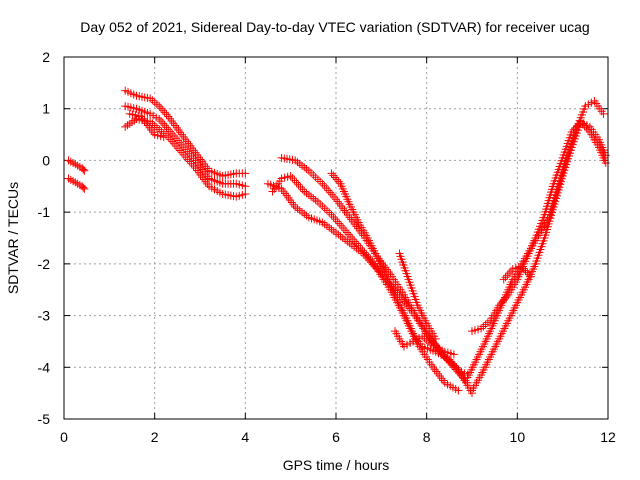 This screenshot has height=480, width=640. I want to click on y-tick-label: 2, so click(46, 57).